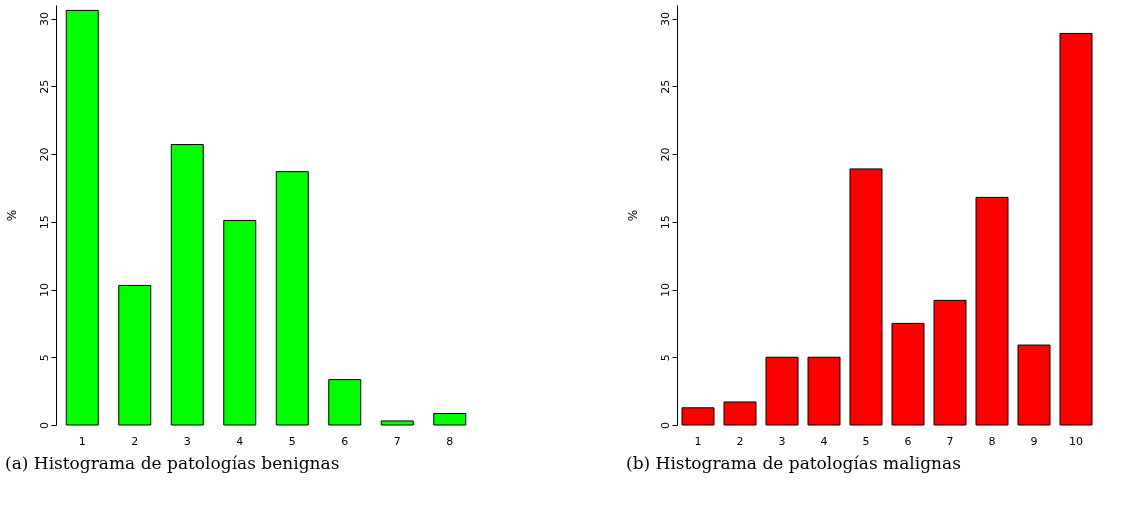  I want to click on x-tick-label: 10, so click(1076, 441).